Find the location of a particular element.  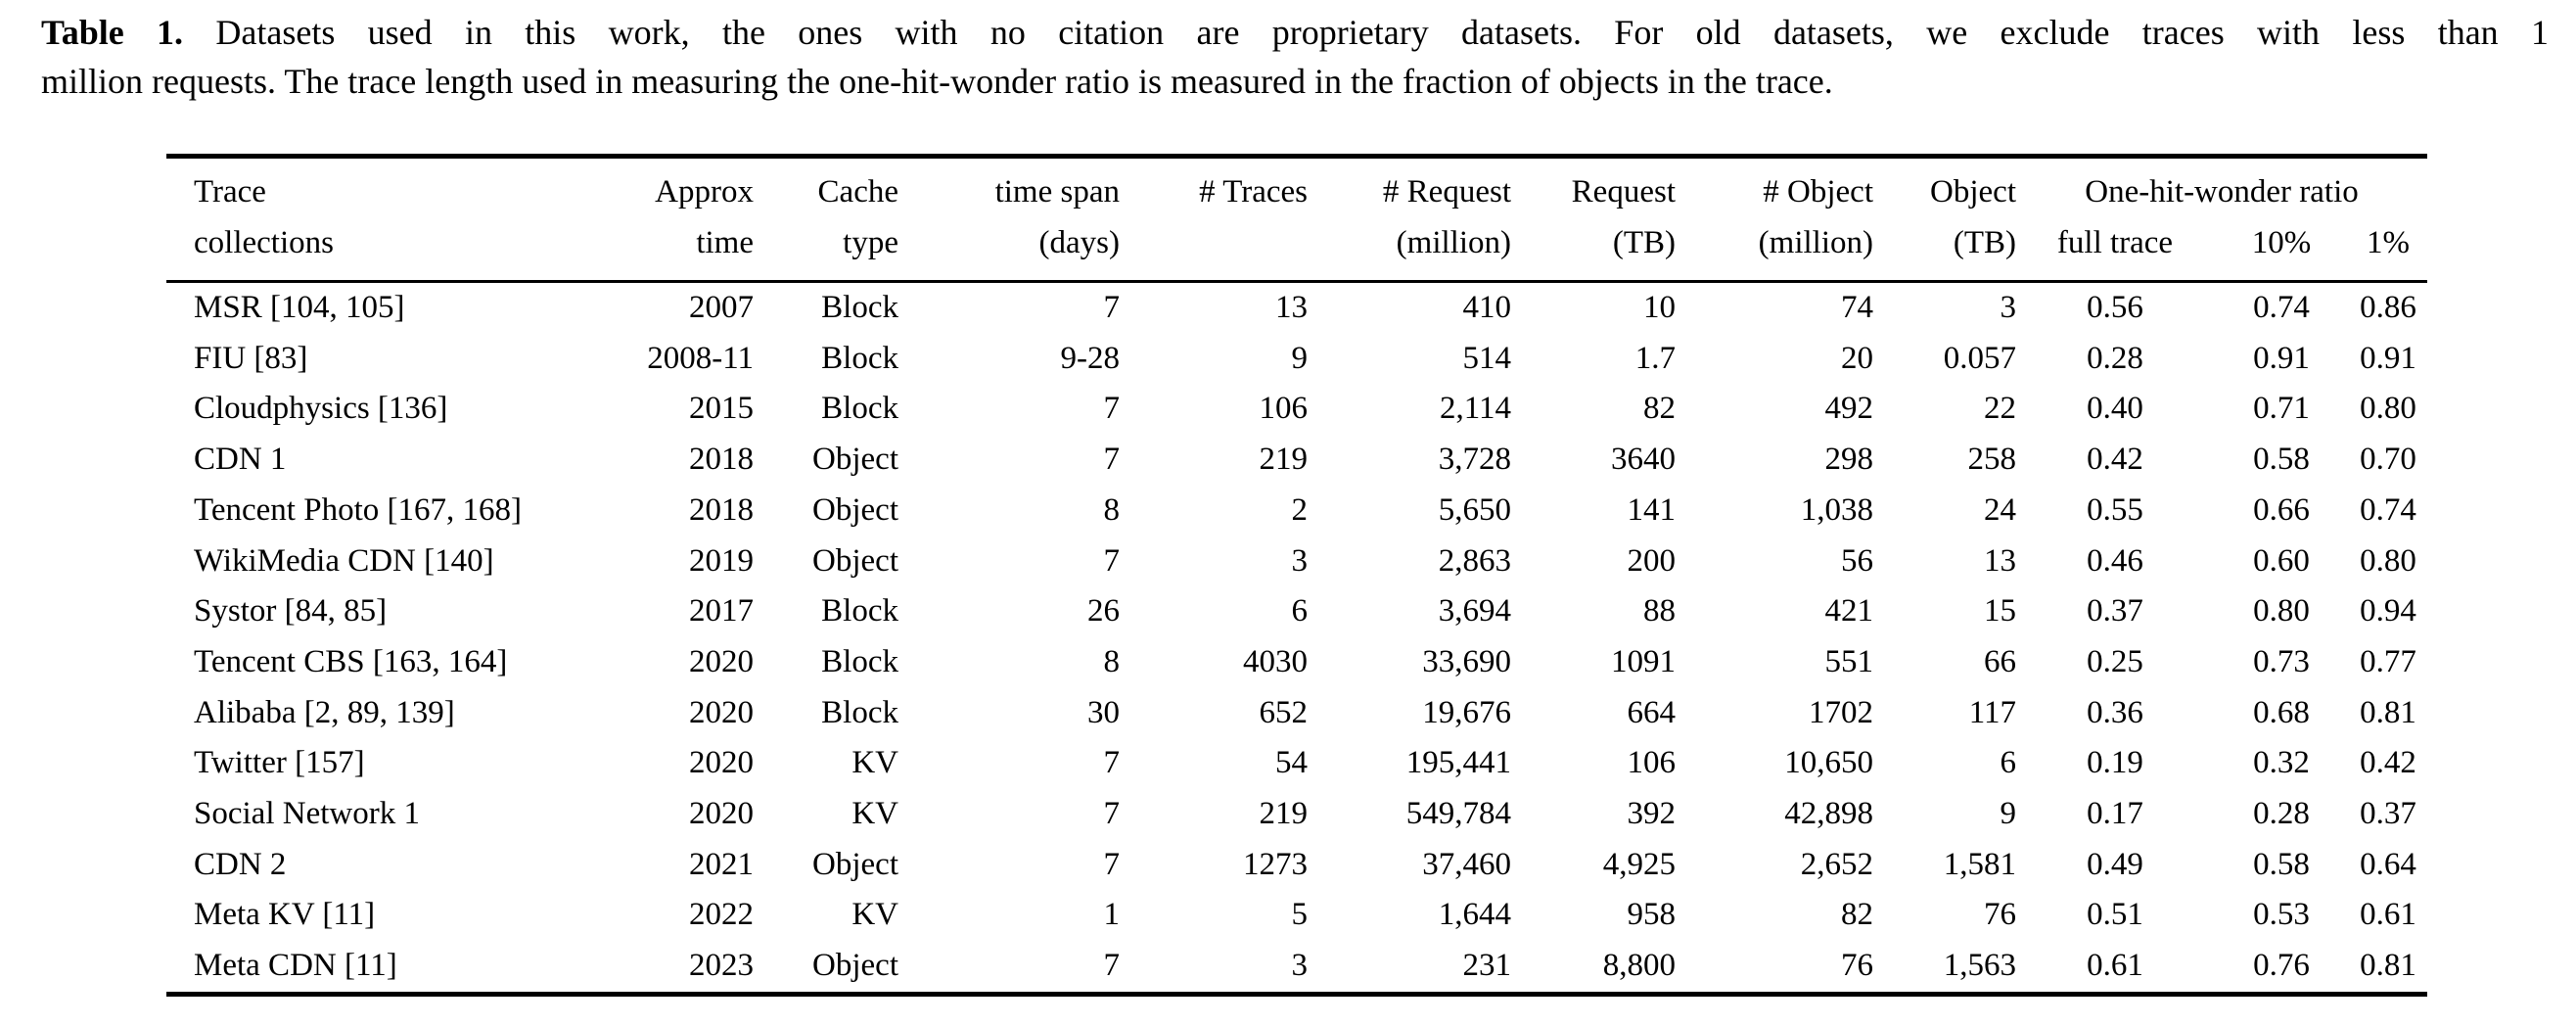

cell-ohw-full-trace: 0.25 is located at coordinates (2115, 661).